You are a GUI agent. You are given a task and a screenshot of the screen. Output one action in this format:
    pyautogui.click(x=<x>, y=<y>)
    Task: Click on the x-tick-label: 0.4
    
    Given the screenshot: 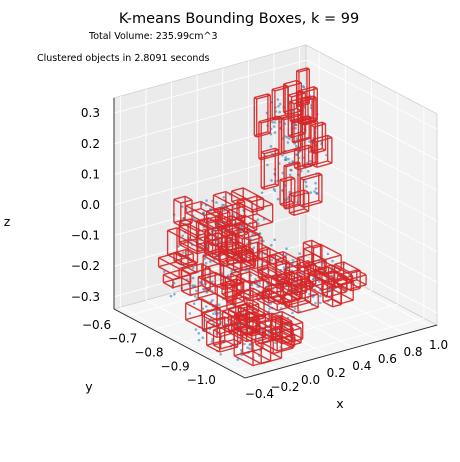 What is the action you would take?
    pyautogui.click(x=361, y=366)
    